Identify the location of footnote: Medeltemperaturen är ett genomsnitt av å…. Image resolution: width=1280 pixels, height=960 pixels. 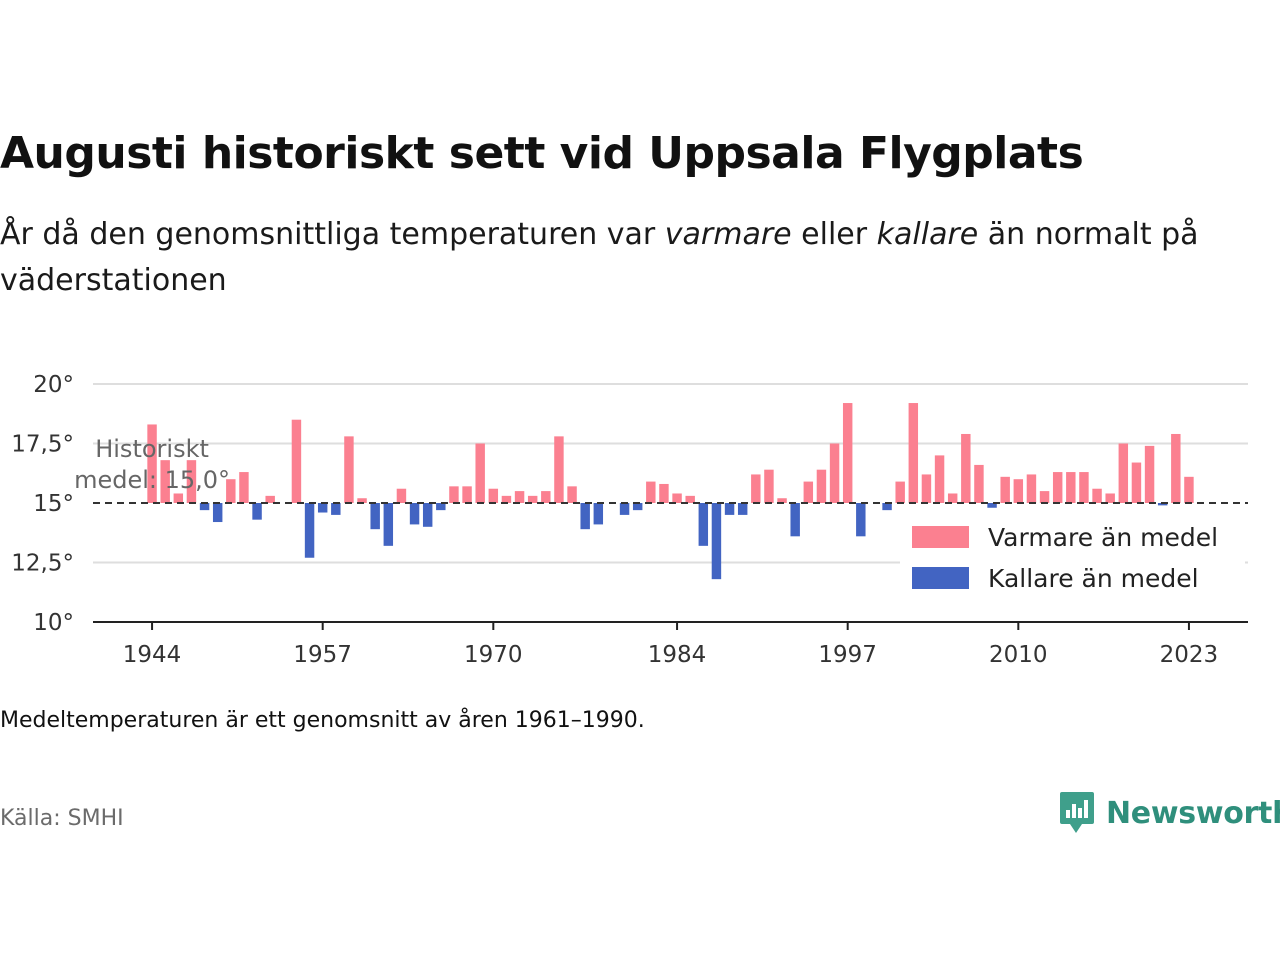
(322, 720).